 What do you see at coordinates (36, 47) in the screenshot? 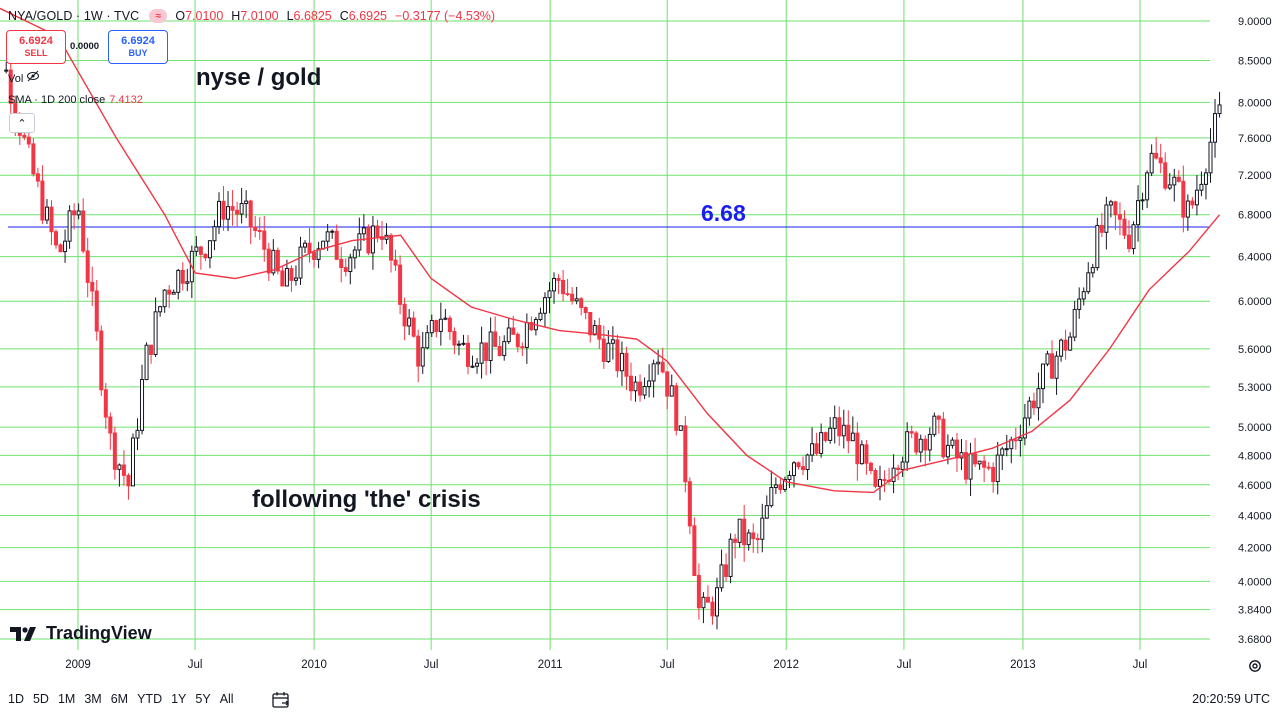
I see `sell-button: 6.6924 SELL` at bounding box center [36, 47].